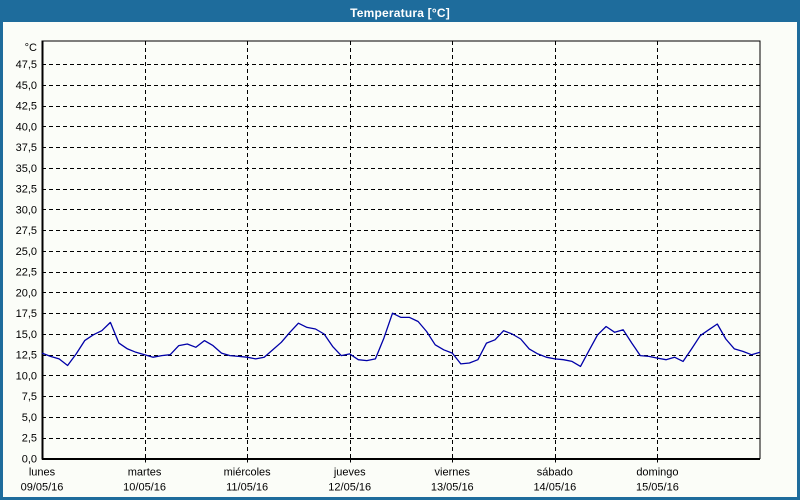 This screenshot has width=800, height=500. What do you see at coordinates (42, 488) in the screenshot?
I see `x-date-label: 09/05/16` at bounding box center [42, 488].